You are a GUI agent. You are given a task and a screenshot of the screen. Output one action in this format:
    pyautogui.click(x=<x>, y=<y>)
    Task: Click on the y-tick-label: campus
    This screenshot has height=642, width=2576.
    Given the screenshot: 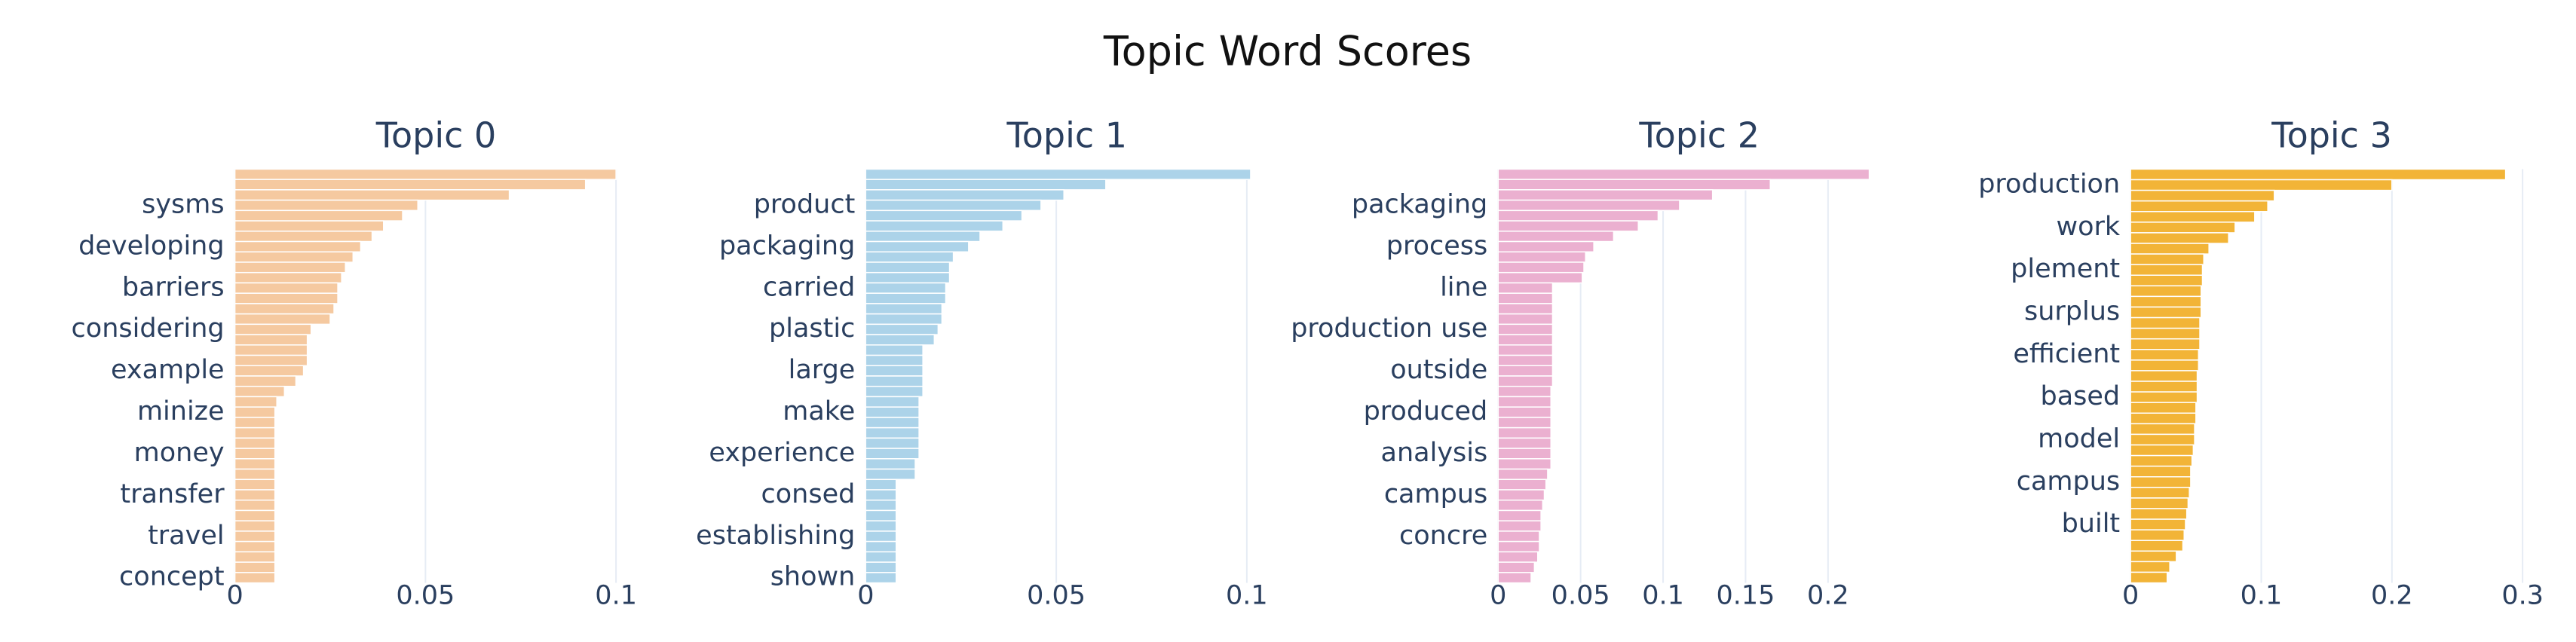 What is the action you would take?
    pyautogui.click(x=2068, y=481)
    